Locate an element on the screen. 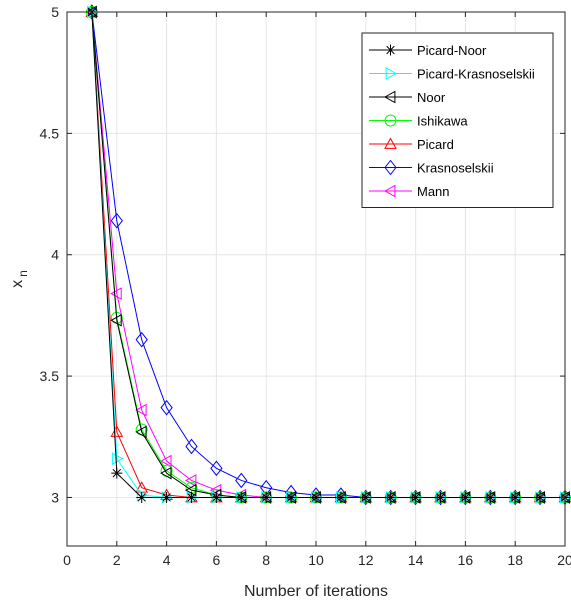 The image size is (571, 606). x-tick-label: 4 is located at coordinates (167, 560).